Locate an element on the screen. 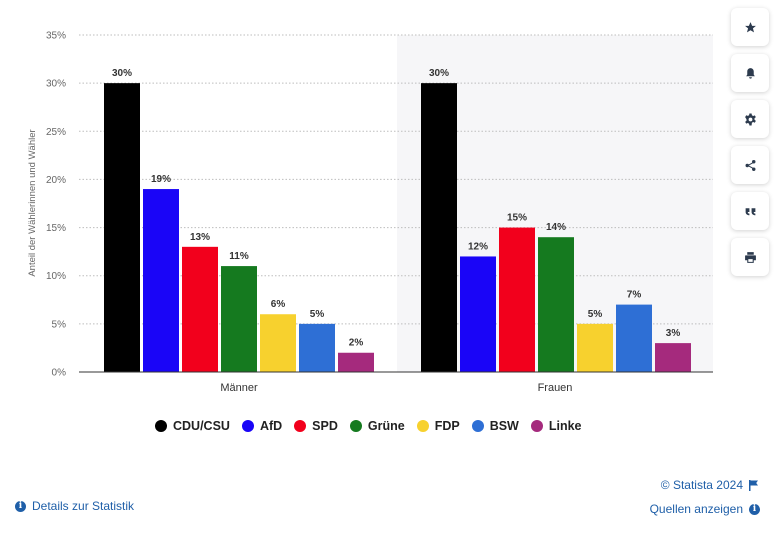  y-tick-label: 10% is located at coordinates (56, 276).